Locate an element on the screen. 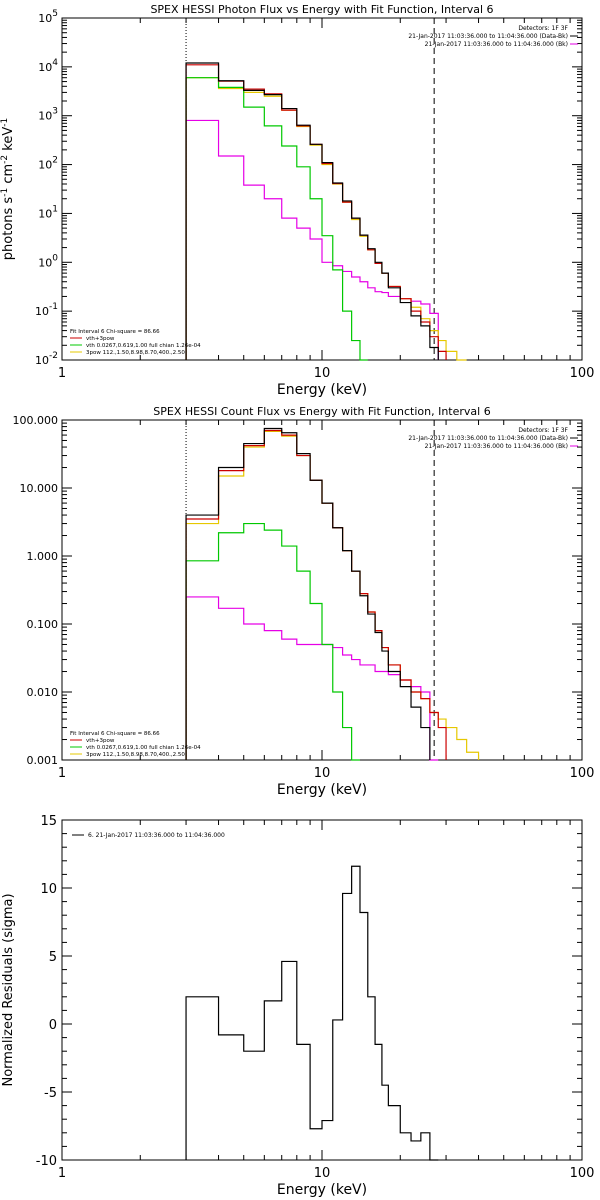 This screenshot has height=1200, width=600. y-tick-label: 10⁰ is located at coordinates (48, 261).